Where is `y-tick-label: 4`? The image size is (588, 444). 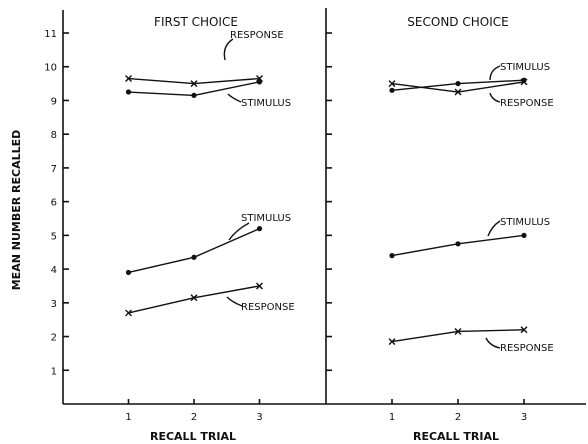 y-tick-label: 4 is located at coordinates (54, 270).